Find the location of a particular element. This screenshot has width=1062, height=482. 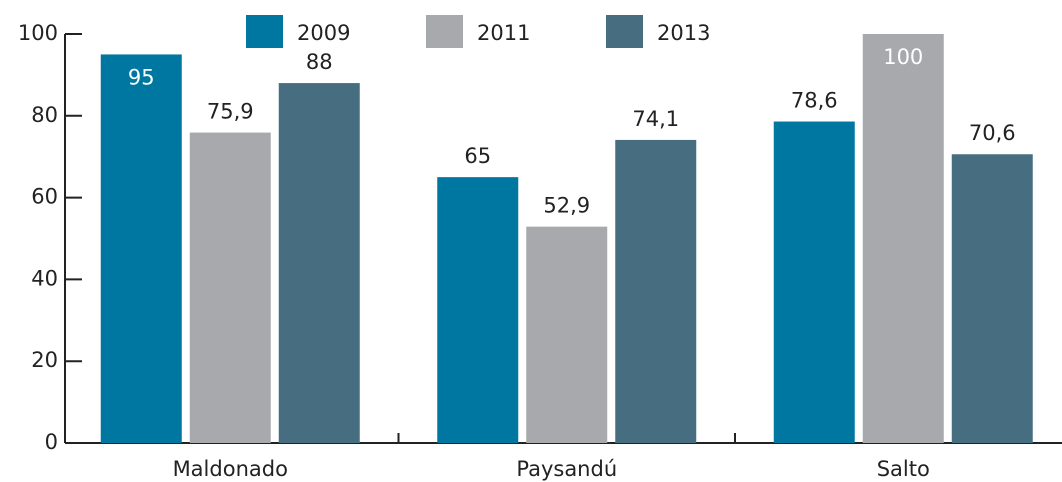

x-tick-label: Paysandú is located at coordinates (566, 469).